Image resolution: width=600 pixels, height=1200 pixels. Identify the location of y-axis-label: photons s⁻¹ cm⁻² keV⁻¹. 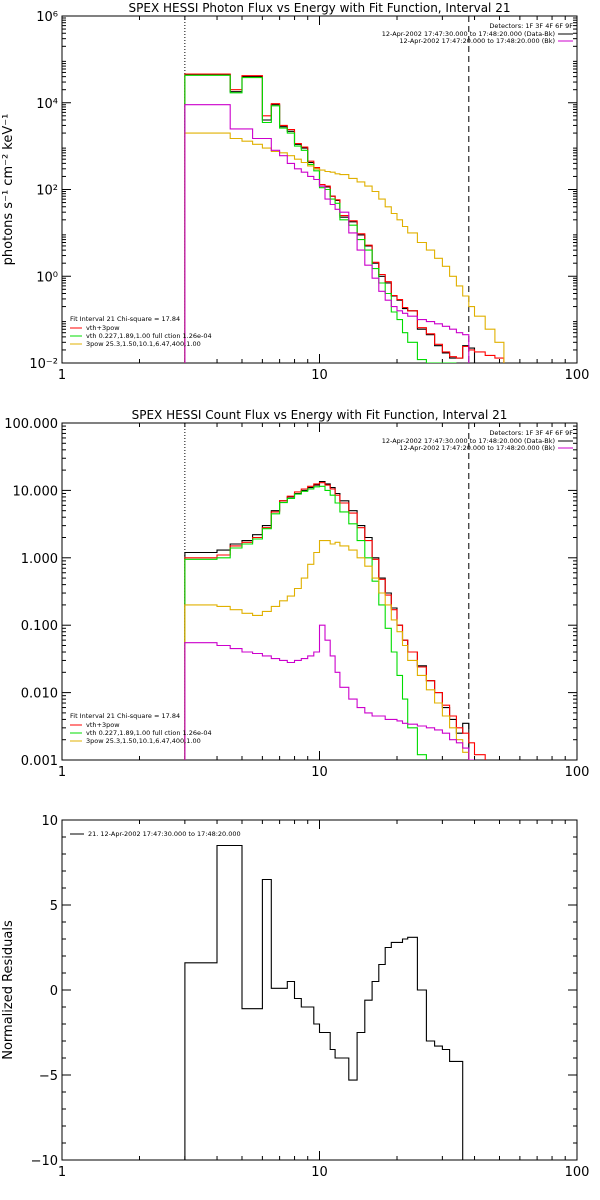
(8, 190).